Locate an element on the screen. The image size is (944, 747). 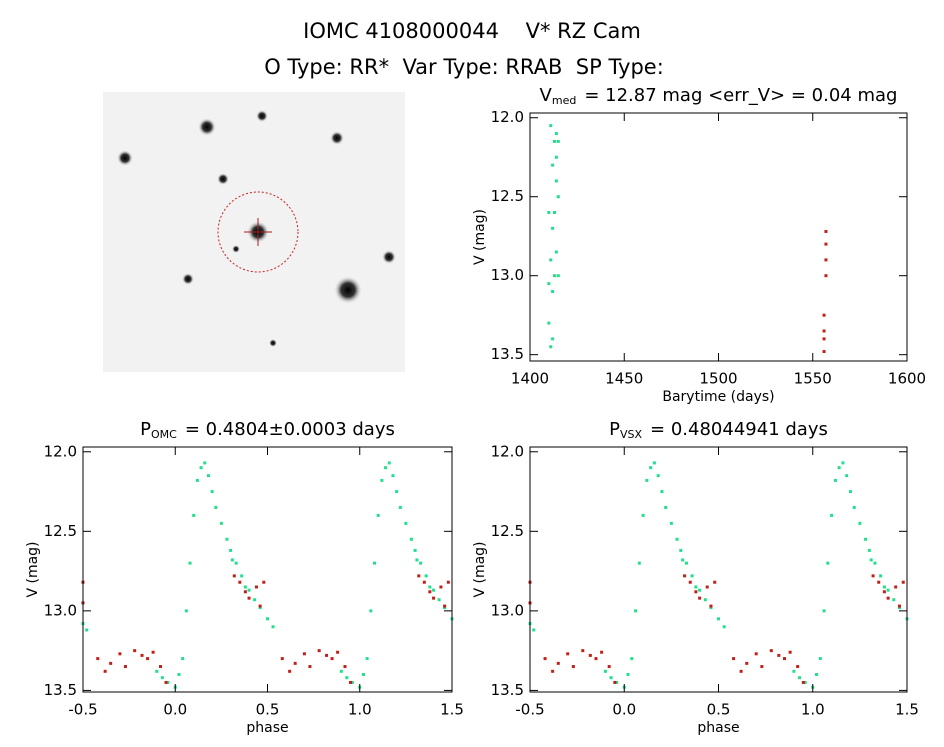
title-text: = 0.48044941 days is located at coordinates (739, 429).